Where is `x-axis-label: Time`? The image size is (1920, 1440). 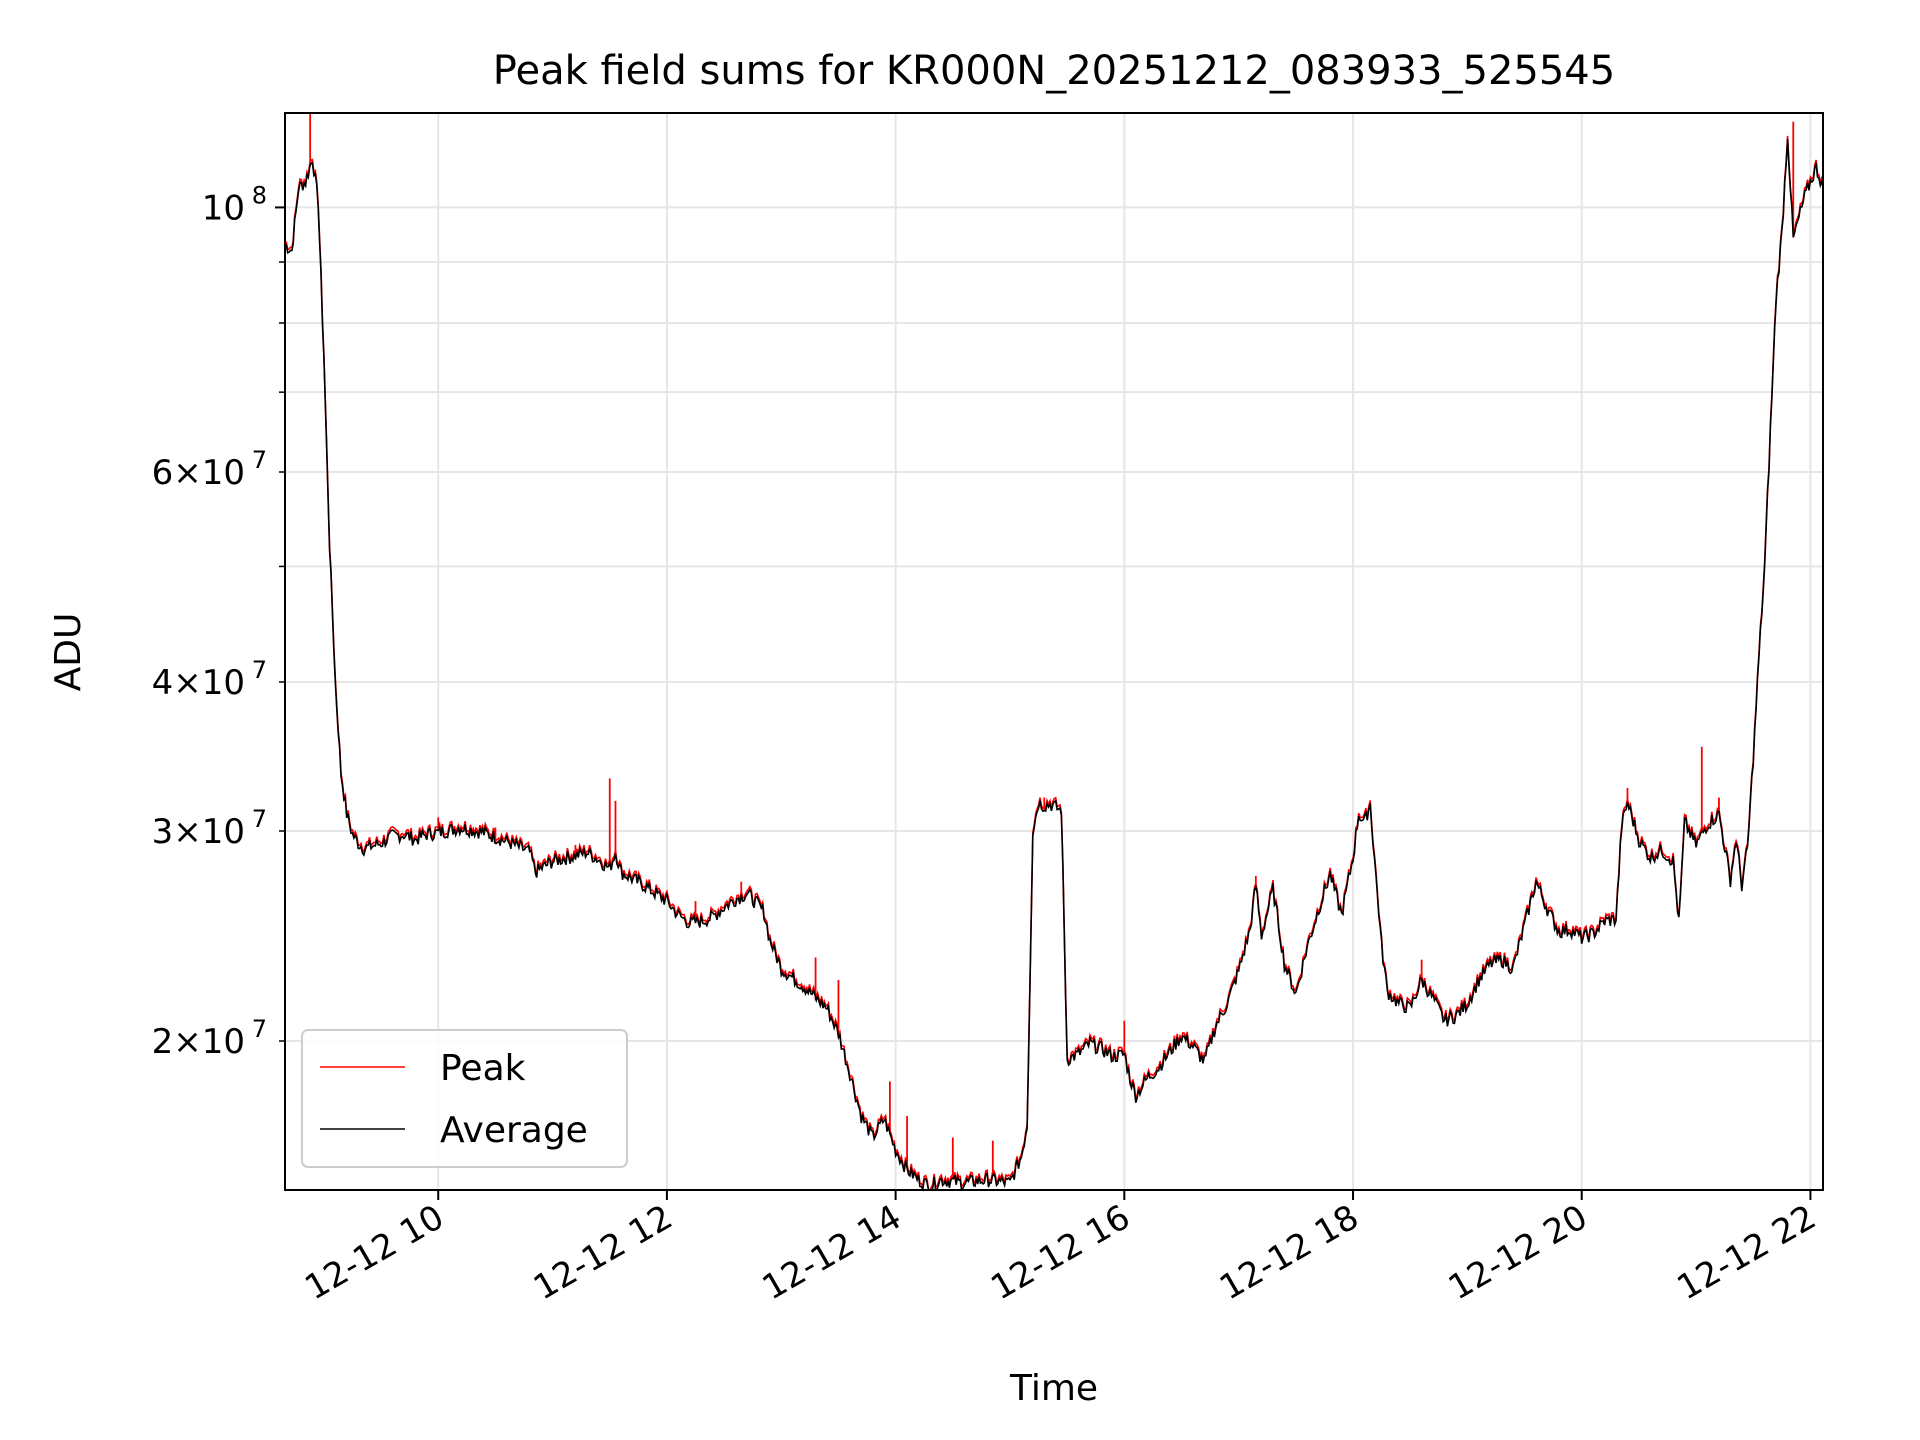 x-axis-label: Time is located at coordinates (1053, 1388).